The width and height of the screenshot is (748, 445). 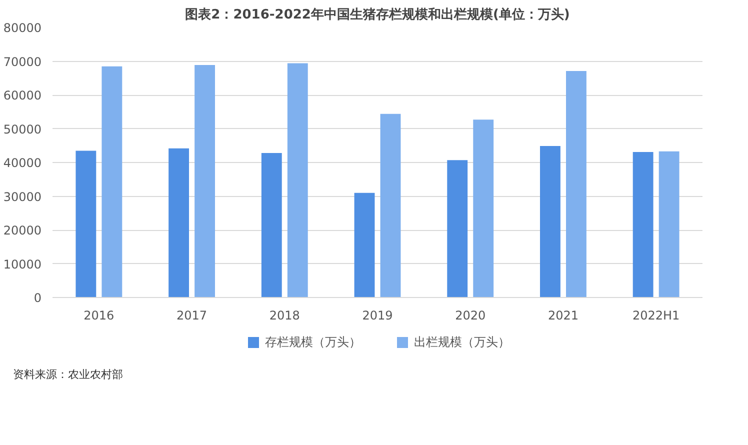 I want to click on x-tick-label: 2020, so click(x=470, y=315).